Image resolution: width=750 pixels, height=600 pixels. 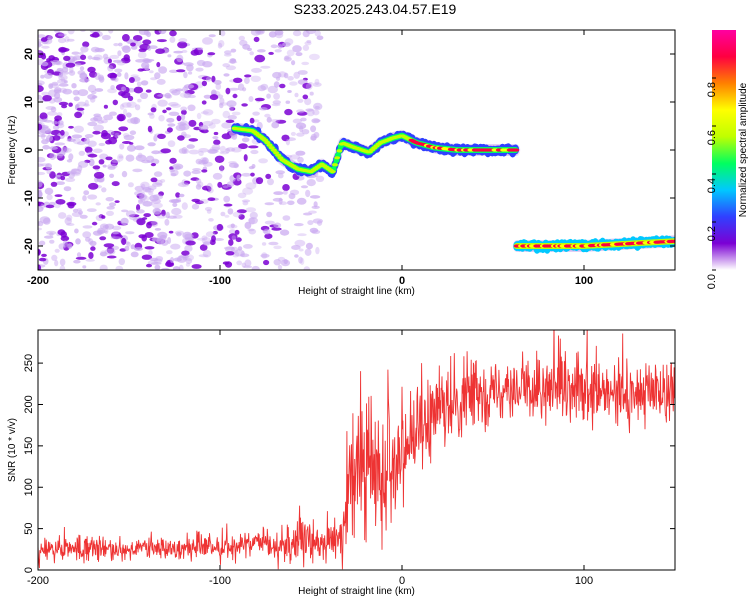 What do you see at coordinates (584, 581) in the screenshot?
I see `snr-x-tick-label: 100` at bounding box center [584, 581].